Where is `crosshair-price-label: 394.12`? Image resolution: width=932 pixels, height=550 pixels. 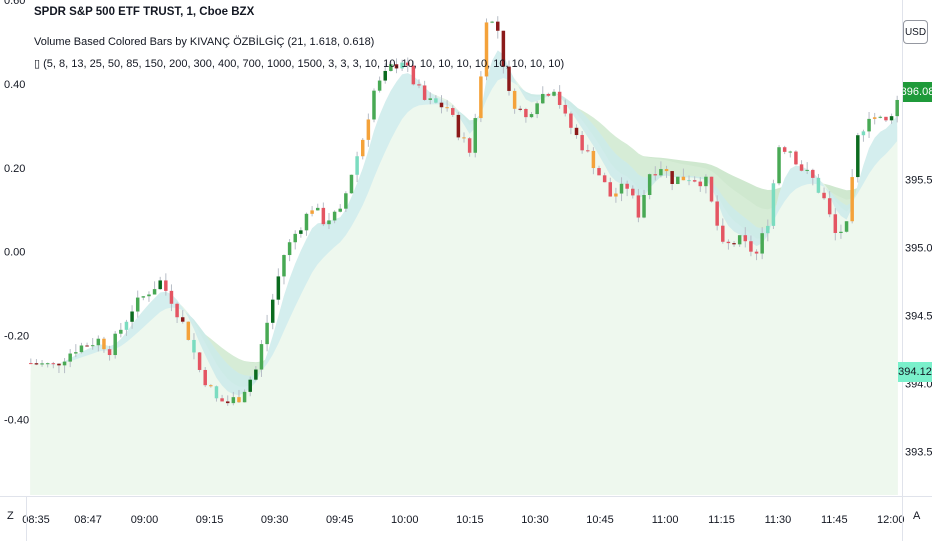
crosshair-price-label: 394.12 is located at coordinates (915, 372).